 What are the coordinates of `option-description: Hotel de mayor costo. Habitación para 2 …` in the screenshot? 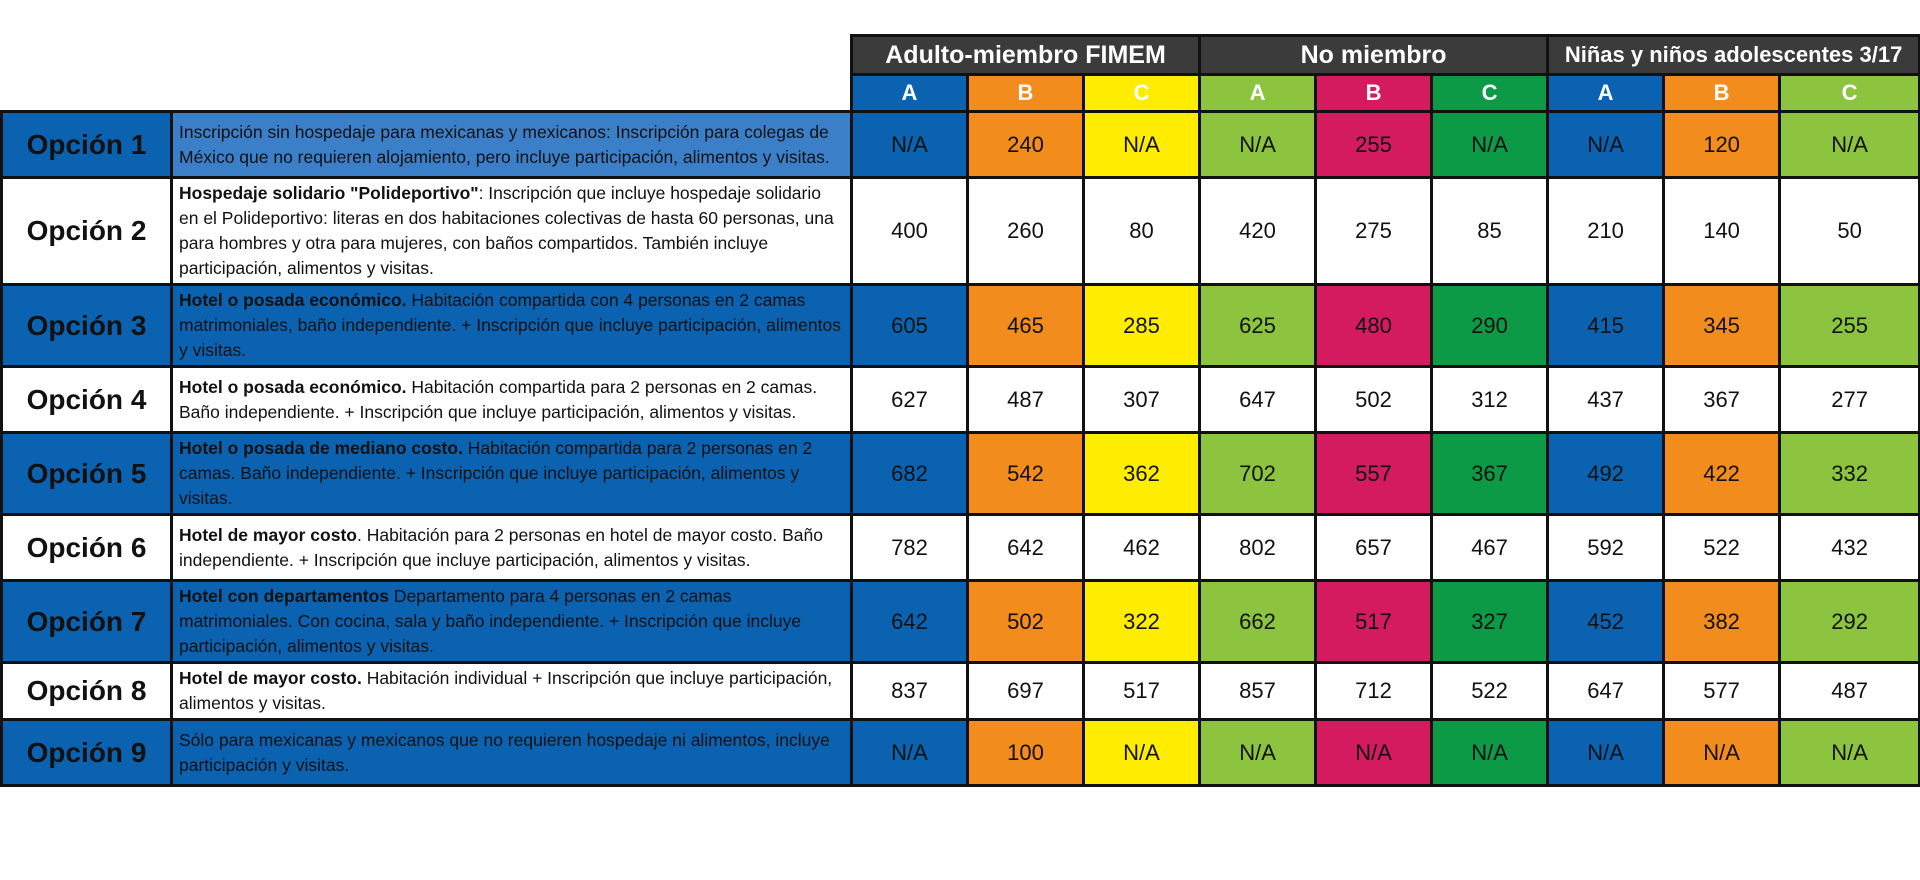 It's located at (511, 547).